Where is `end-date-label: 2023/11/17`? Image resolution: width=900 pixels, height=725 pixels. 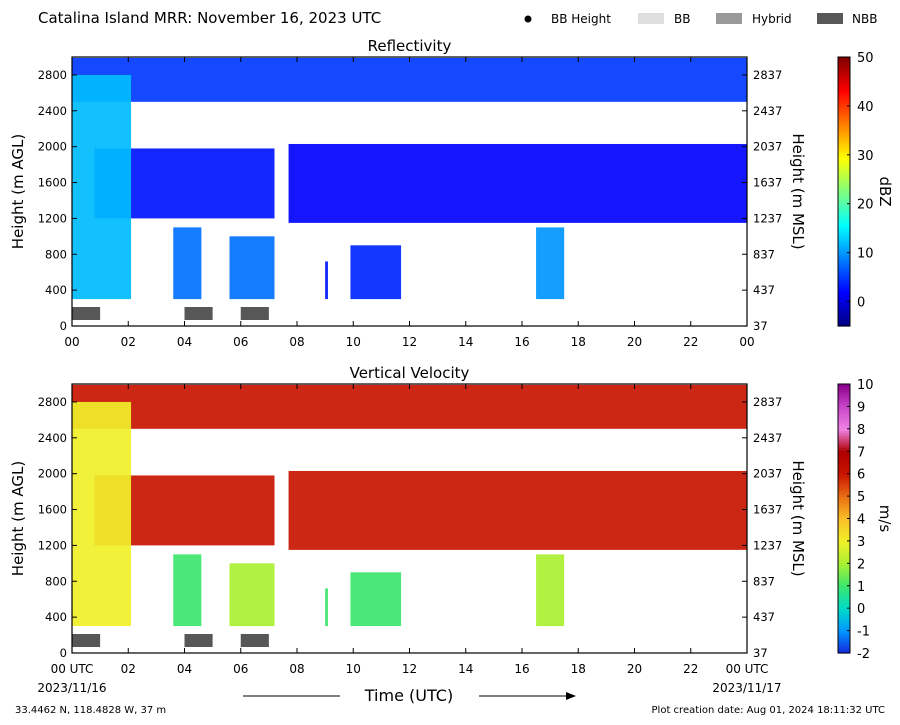
end-date-label: 2023/11/17 is located at coordinates (746, 688).